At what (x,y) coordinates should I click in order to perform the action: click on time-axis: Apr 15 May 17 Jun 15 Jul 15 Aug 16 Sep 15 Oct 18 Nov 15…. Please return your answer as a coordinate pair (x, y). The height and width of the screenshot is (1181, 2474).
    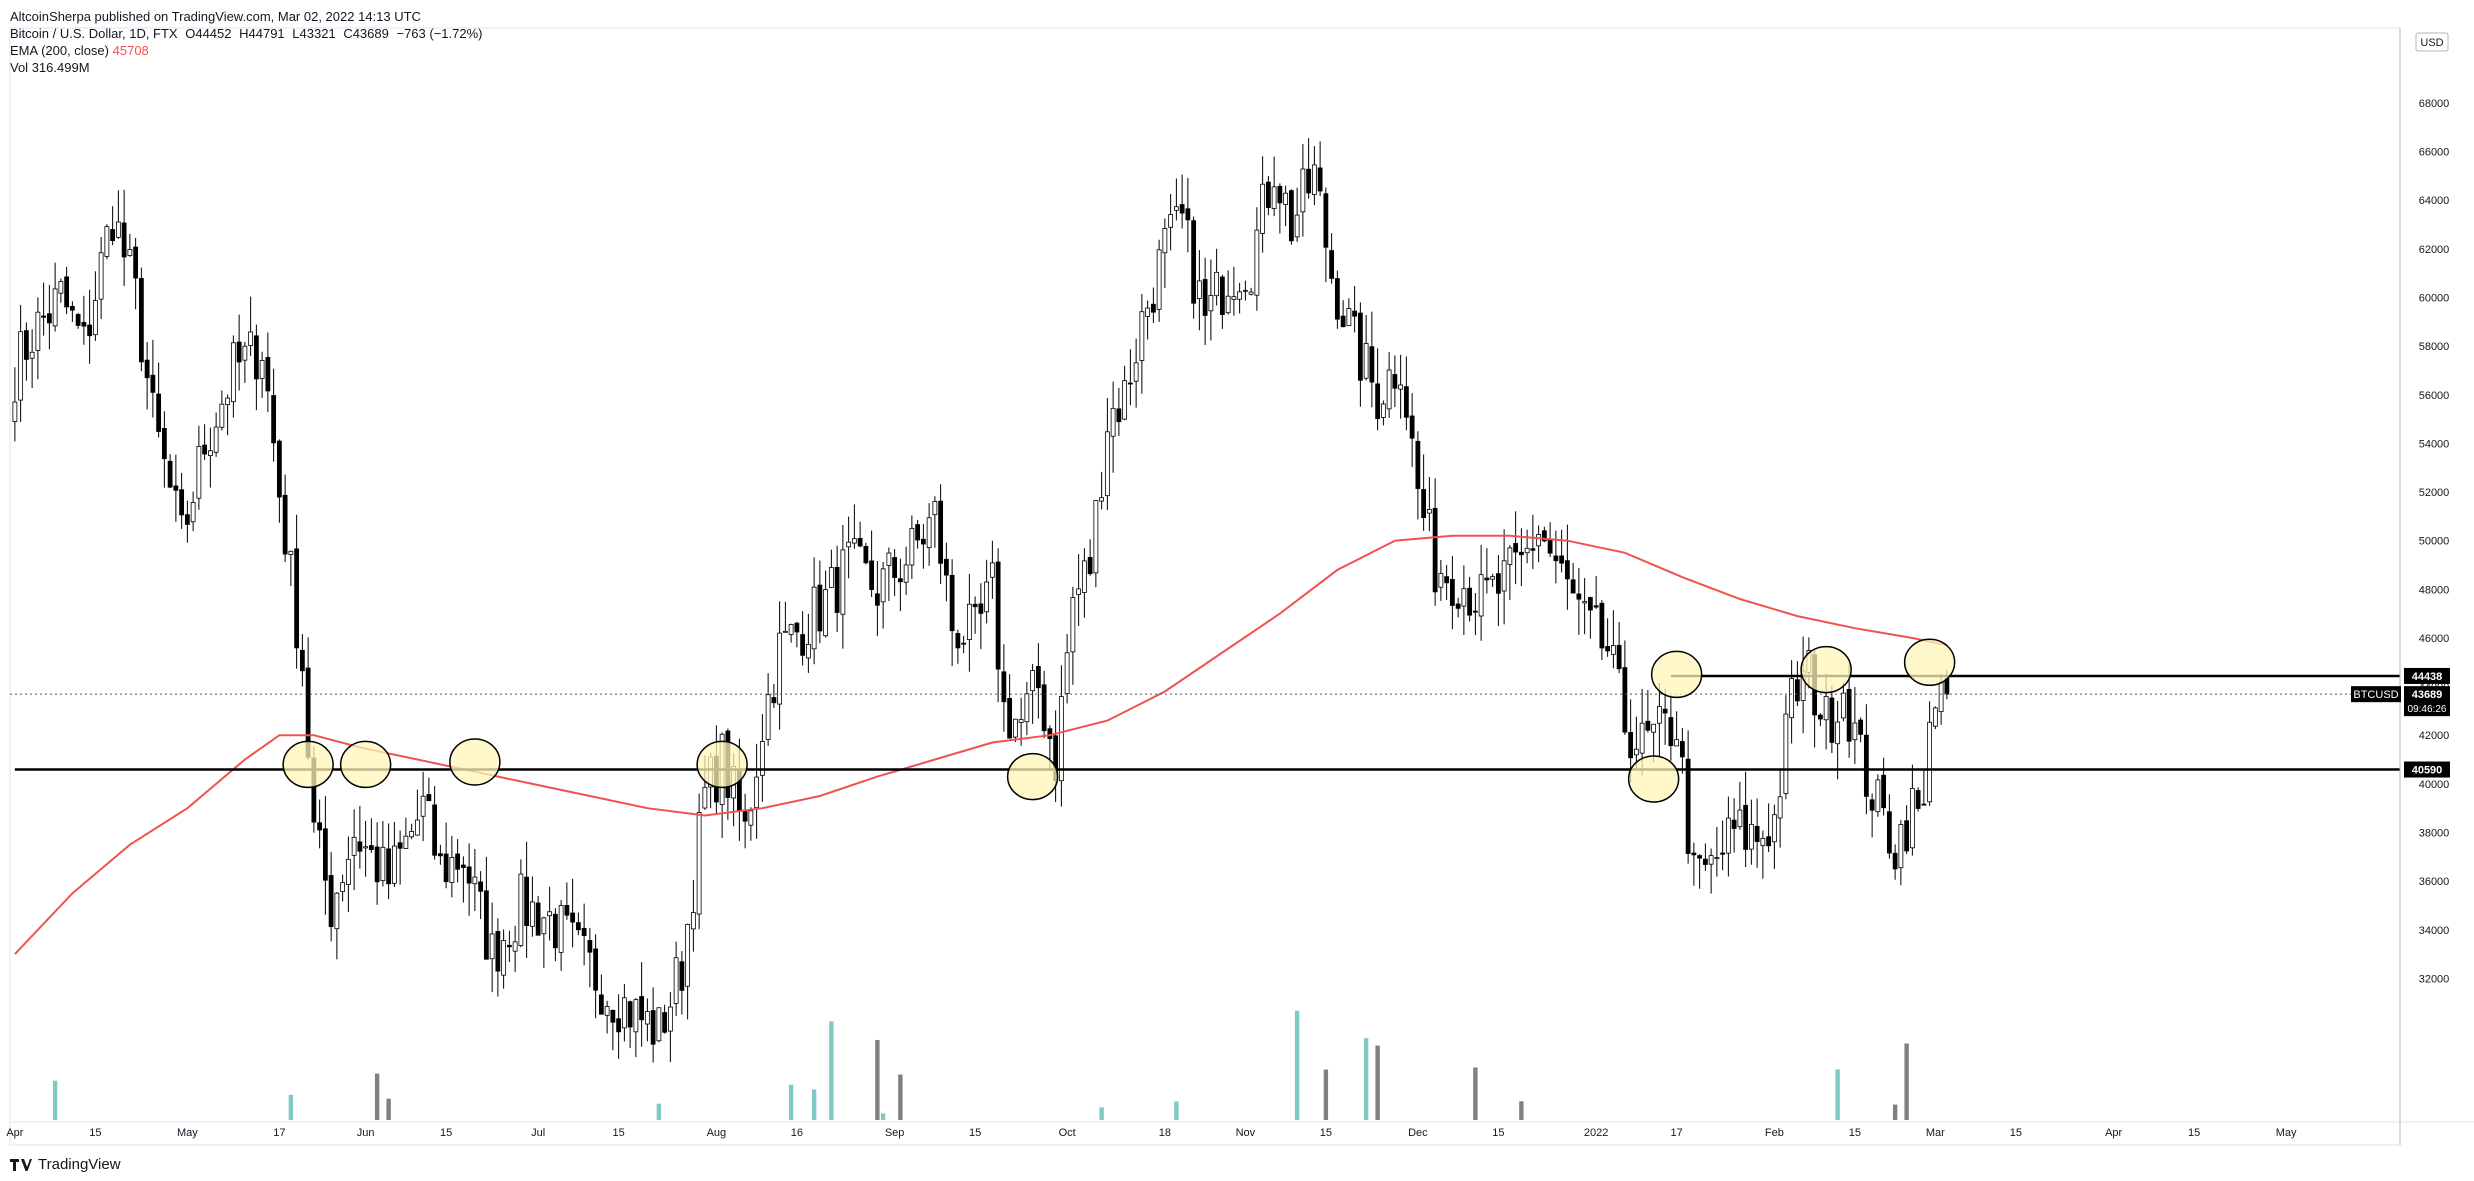
    Looking at the image, I should click on (1151, 1133).